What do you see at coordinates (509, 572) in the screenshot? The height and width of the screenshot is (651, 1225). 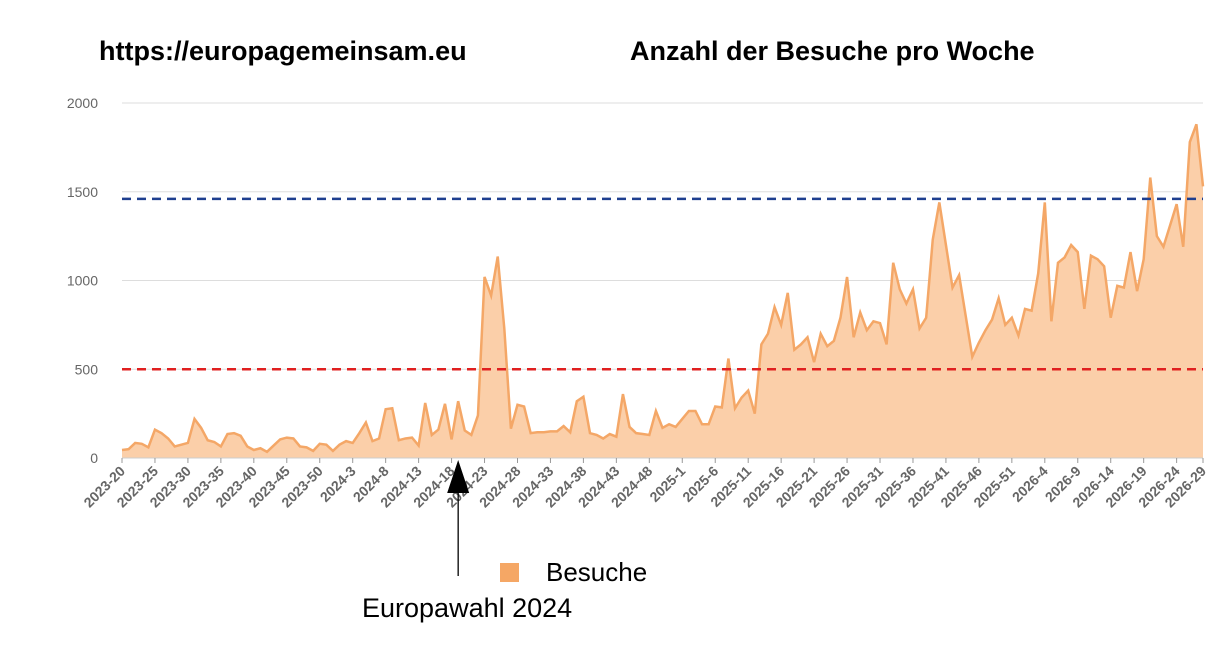 I see `legend-swatch-besuche` at bounding box center [509, 572].